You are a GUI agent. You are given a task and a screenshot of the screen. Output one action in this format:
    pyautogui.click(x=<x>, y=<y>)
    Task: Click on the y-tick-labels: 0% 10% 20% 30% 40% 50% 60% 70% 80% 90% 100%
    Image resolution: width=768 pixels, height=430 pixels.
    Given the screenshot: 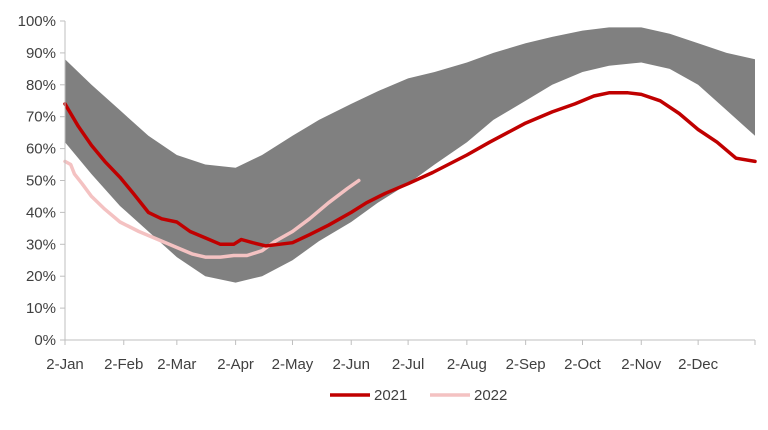 What is the action you would take?
    pyautogui.click(x=37, y=181)
    